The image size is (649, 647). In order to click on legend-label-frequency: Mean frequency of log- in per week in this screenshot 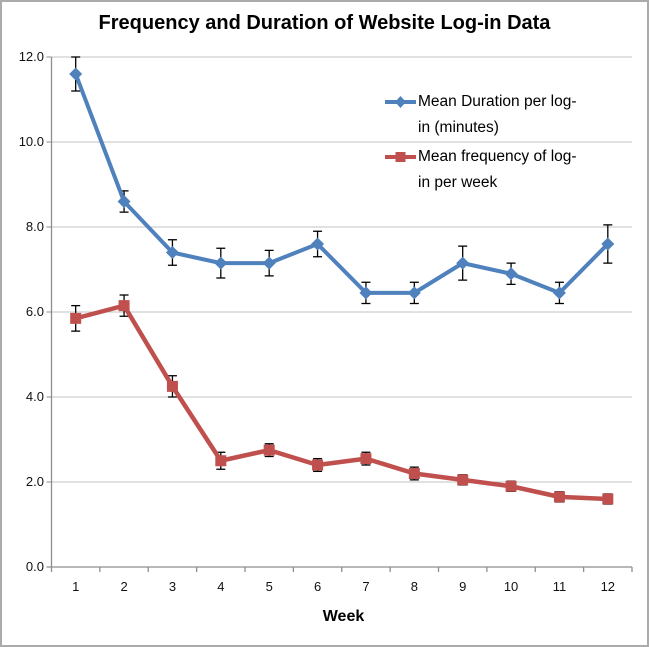, I will do `click(497, 169)`.